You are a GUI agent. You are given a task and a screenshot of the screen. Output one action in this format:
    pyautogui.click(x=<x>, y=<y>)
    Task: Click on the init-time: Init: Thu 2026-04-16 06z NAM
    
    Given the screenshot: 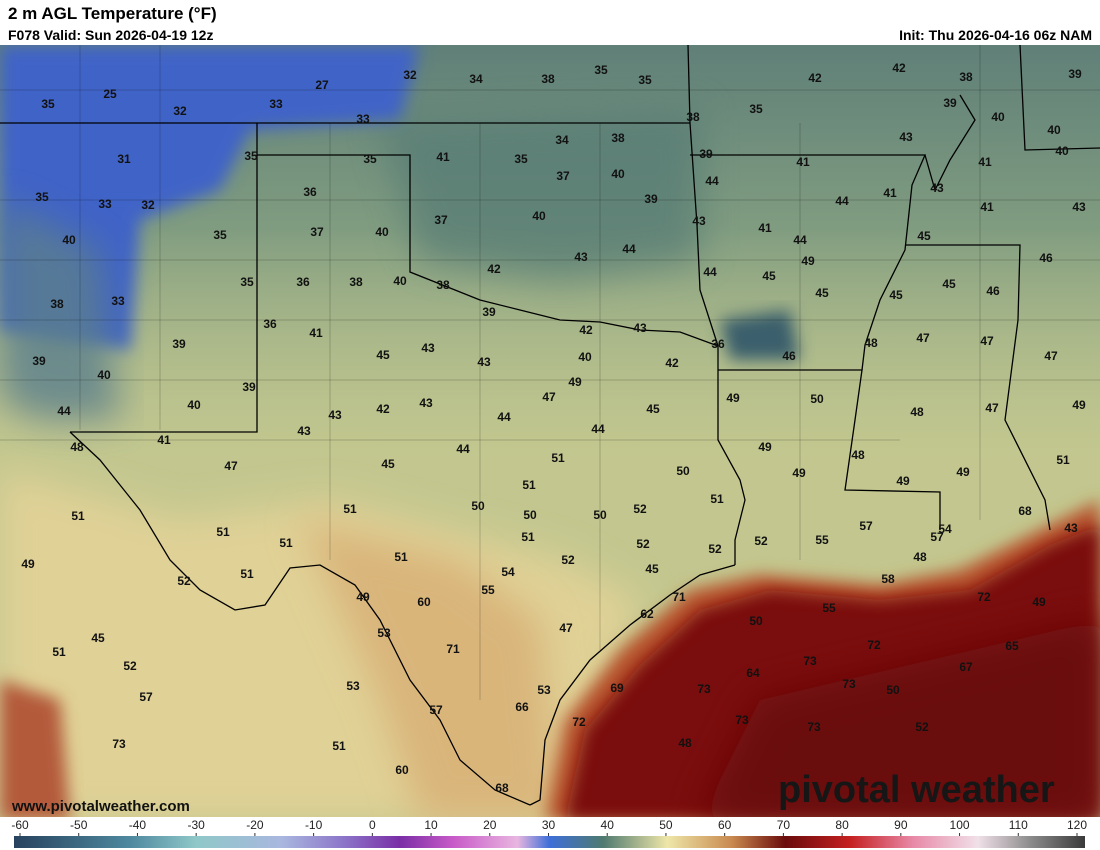 What is the action you would take?
    pyautogui.click(x=995, y=35)
    